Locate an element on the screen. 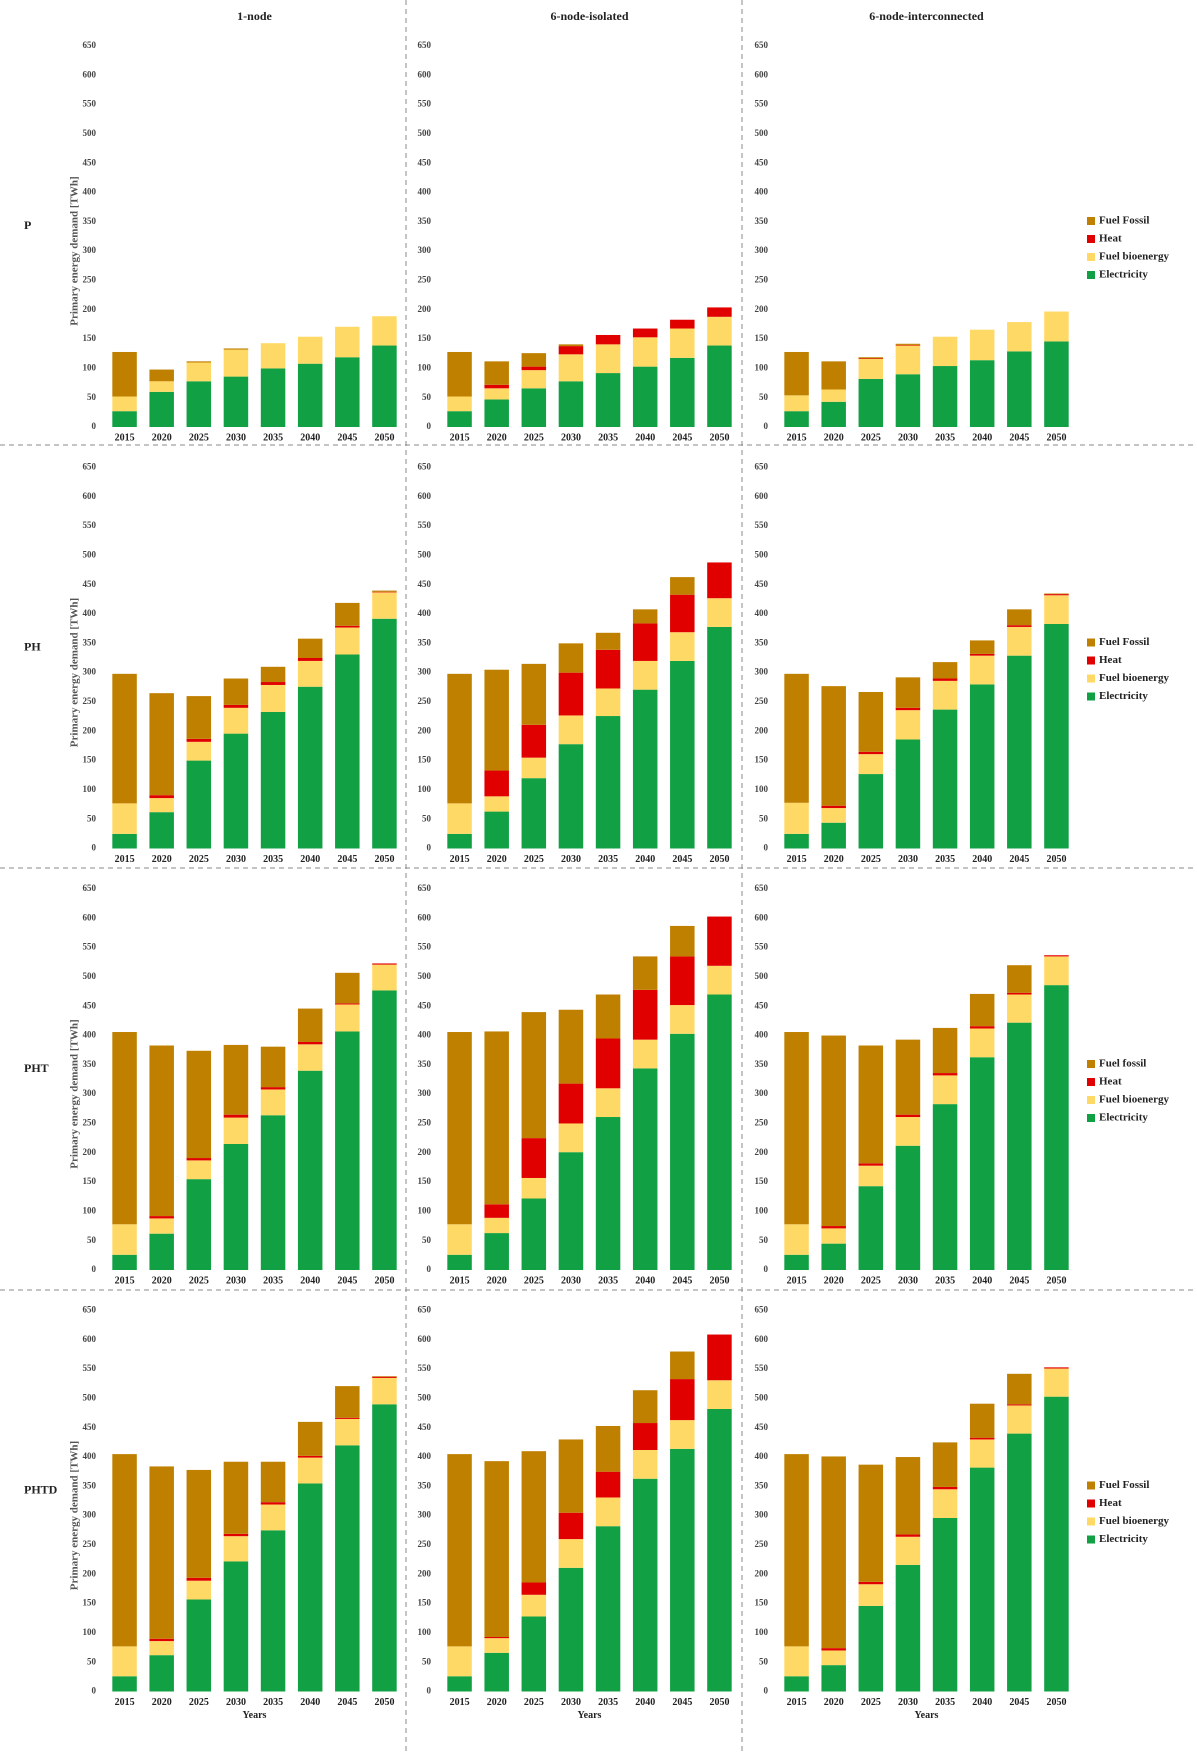  x-tick-label: 2035 is located at coordinates (608, 1702).